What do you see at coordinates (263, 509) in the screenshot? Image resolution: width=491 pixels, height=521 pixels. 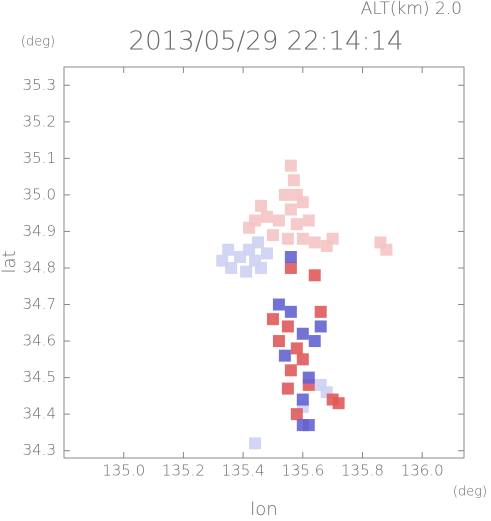 I see `x-axis-label: lon` at bounding box center [263, 509].